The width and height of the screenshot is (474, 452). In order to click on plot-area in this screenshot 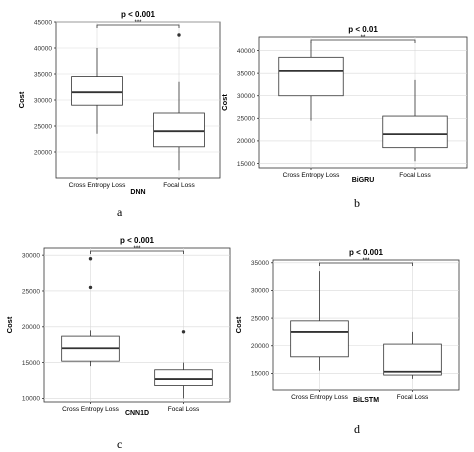, I will do `click(363, 102)`.